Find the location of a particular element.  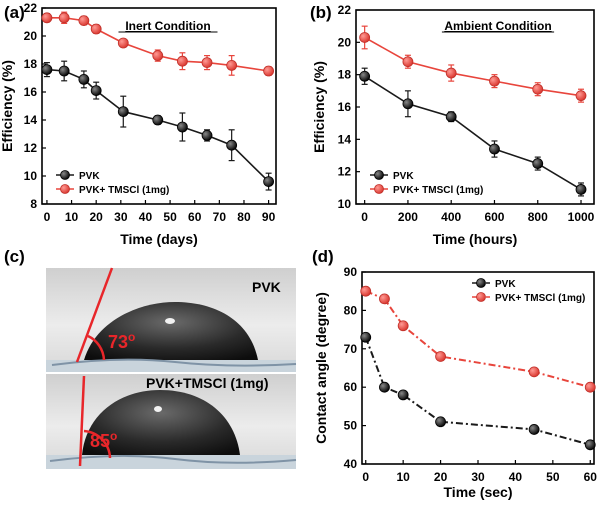

y-tick-label: 70 is located at coordinates (351, 349).